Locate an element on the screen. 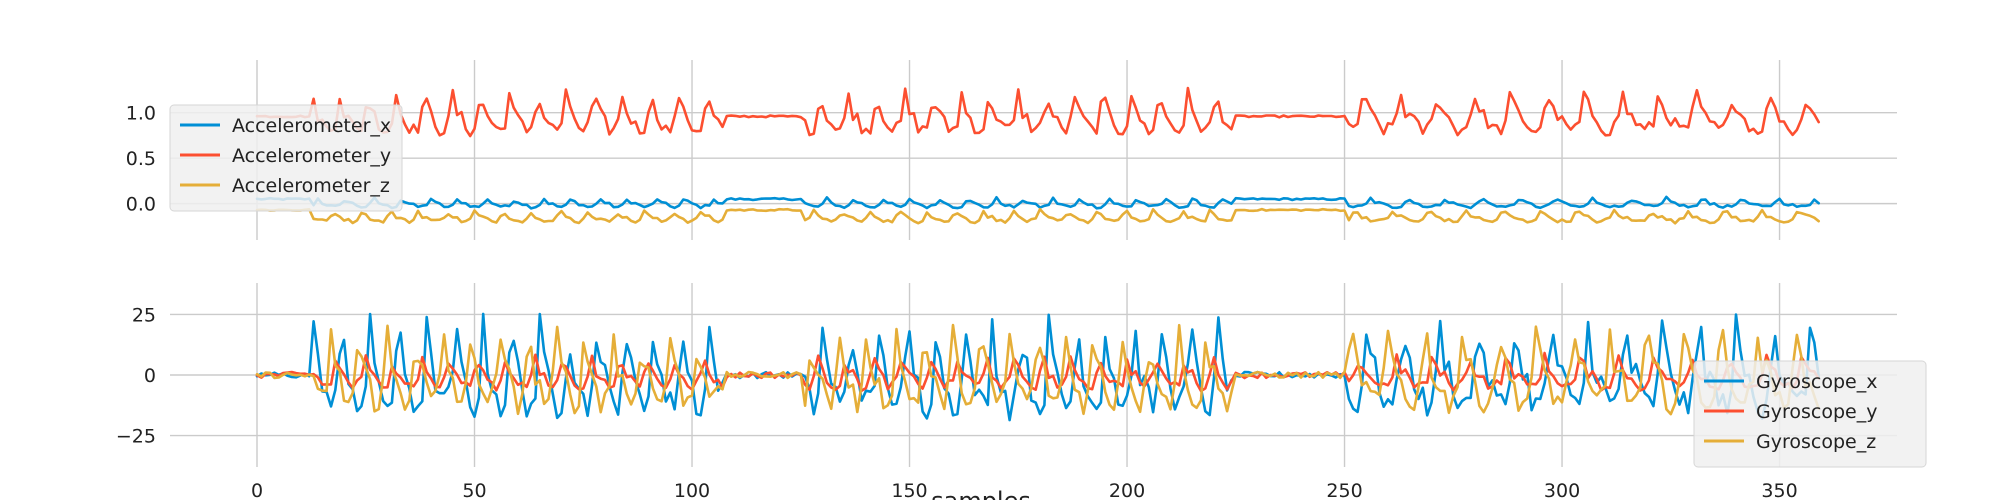  series-line-accelerometer-y is located at coordinates (1037, 112).